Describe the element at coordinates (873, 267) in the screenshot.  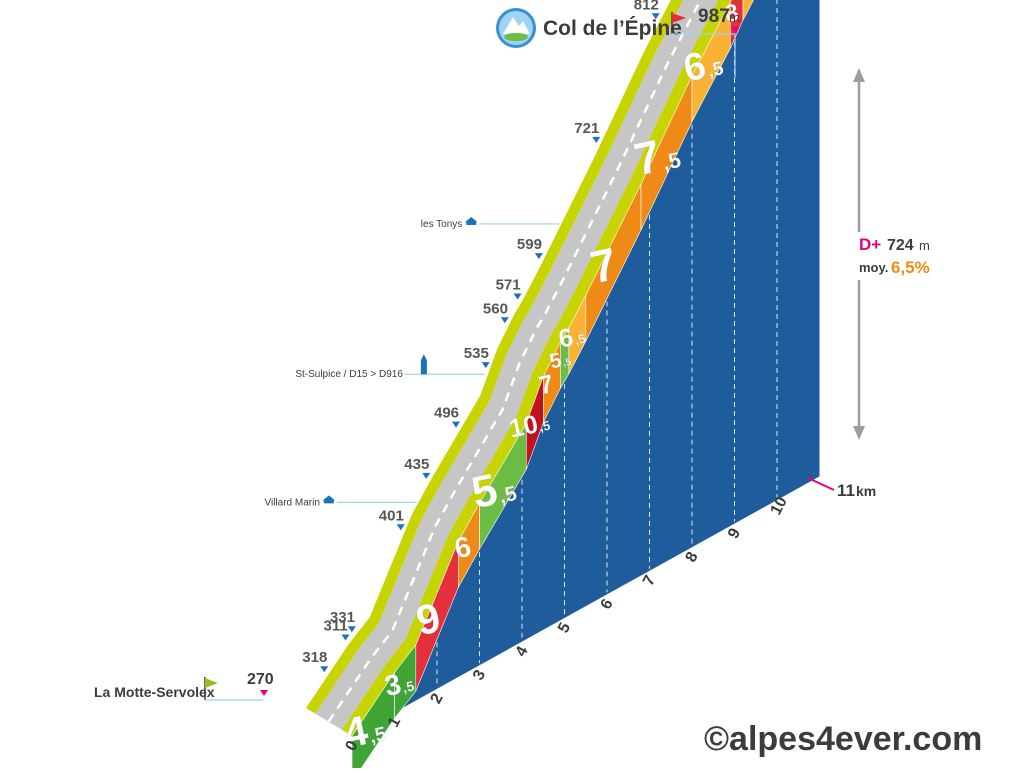
I see `average-gradient-label: moy.` at that location.